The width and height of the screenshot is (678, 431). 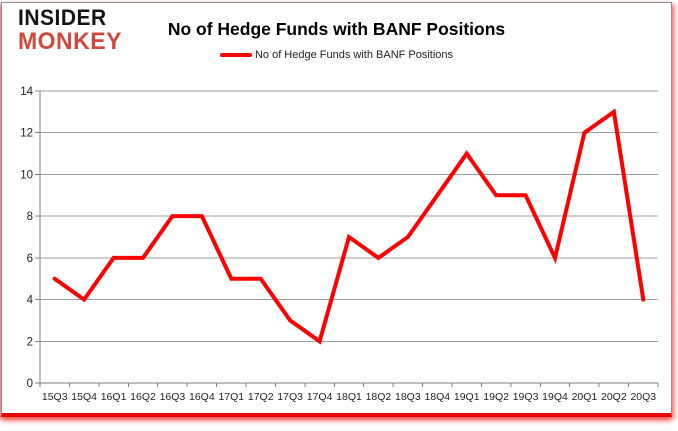 What do you see at coordinates (30, 301) in the screenshot?
I see `y-tick-label-4: 4` at bounding box center [30, 301].